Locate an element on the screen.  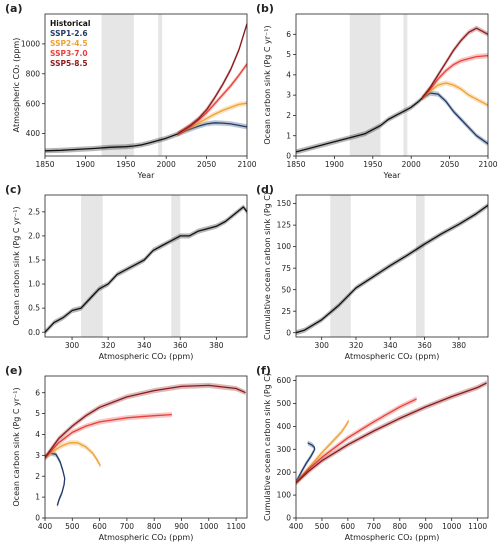
y-tick-label: 2 is located at coordinates (37, 476).